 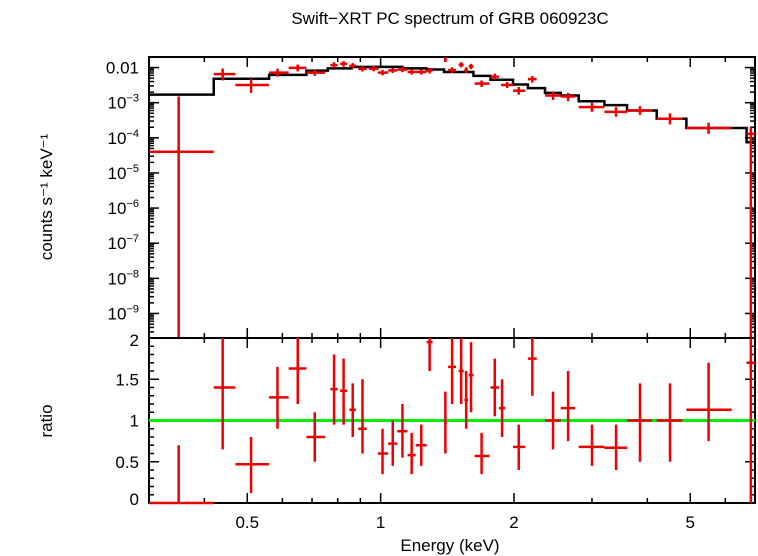 I want to click on y-tick-exponent: −8, so click(x=132, y=274).